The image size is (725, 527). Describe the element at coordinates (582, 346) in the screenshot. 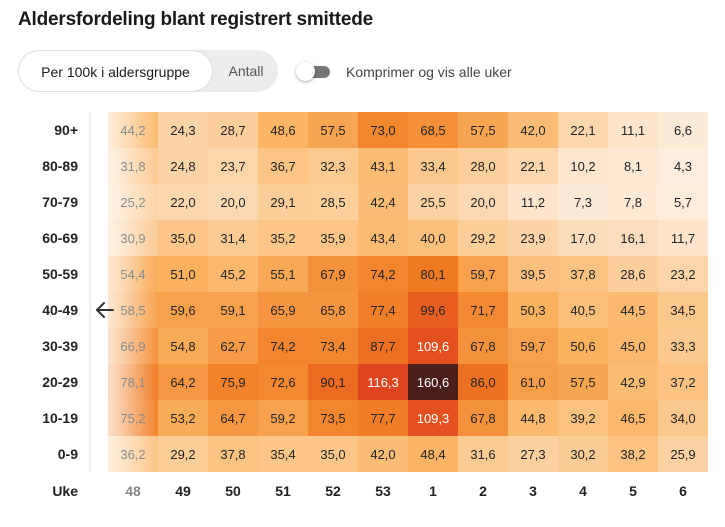

I see `cell-value-label: 50,6` at that location.